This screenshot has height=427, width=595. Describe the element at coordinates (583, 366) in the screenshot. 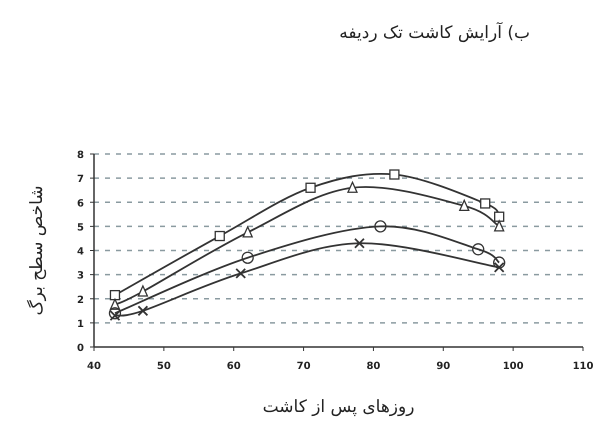

I see `x-tick-label: 110` at that location.